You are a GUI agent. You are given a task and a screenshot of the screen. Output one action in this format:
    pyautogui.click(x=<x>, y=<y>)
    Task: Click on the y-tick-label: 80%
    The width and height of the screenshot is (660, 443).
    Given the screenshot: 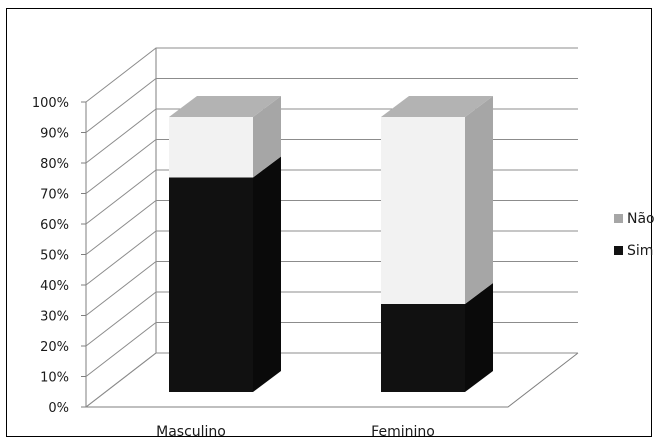 What is the action you would take?
    pyautogui.click(x=54, y=164)
    